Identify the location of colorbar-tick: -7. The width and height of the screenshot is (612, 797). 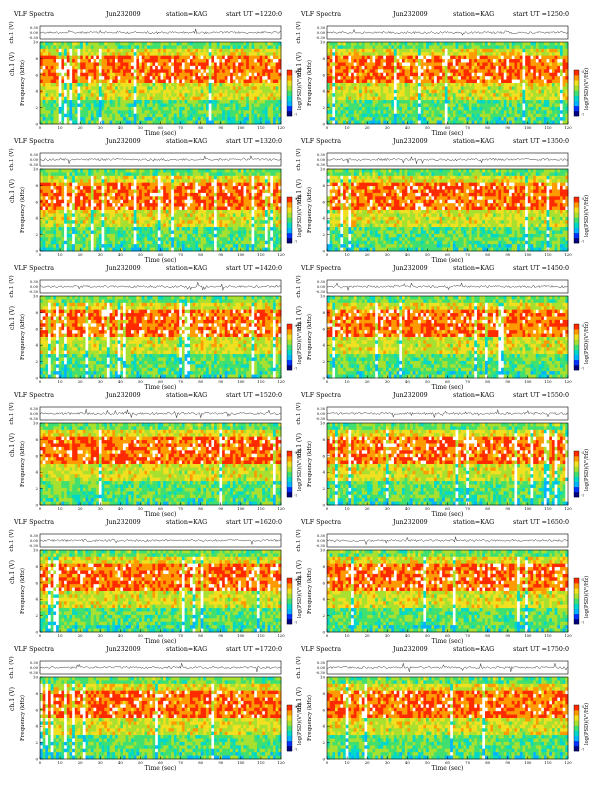
(295, 115).